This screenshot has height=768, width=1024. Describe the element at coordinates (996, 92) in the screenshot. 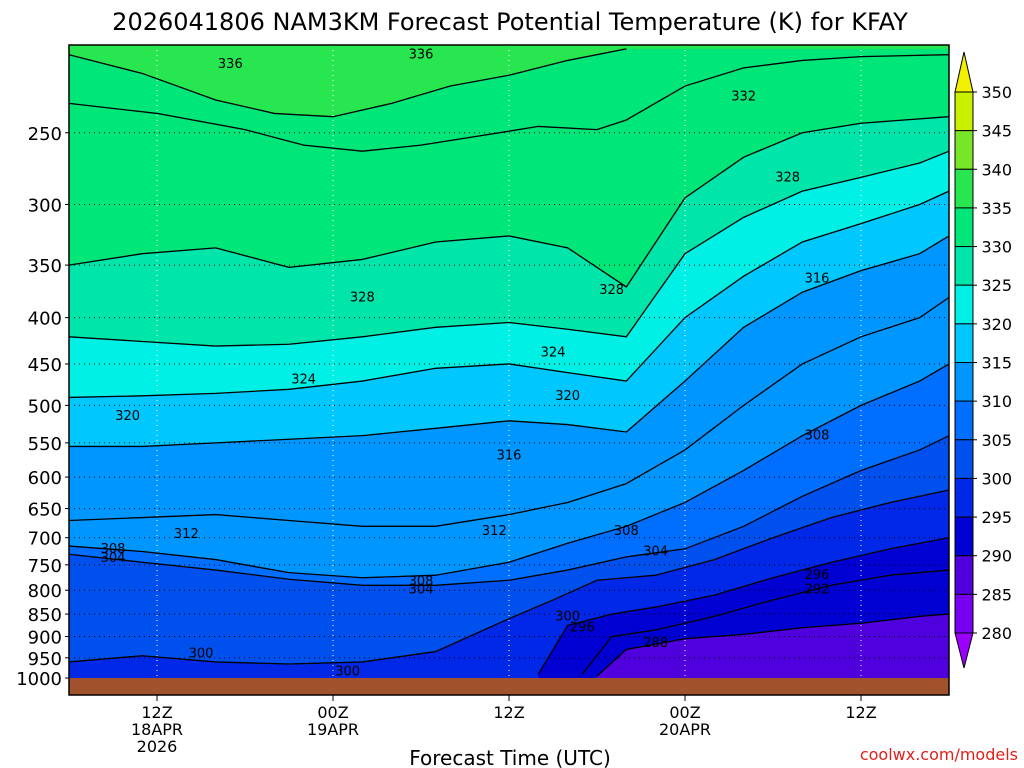

I see `colorbar-label: 350` at that location.